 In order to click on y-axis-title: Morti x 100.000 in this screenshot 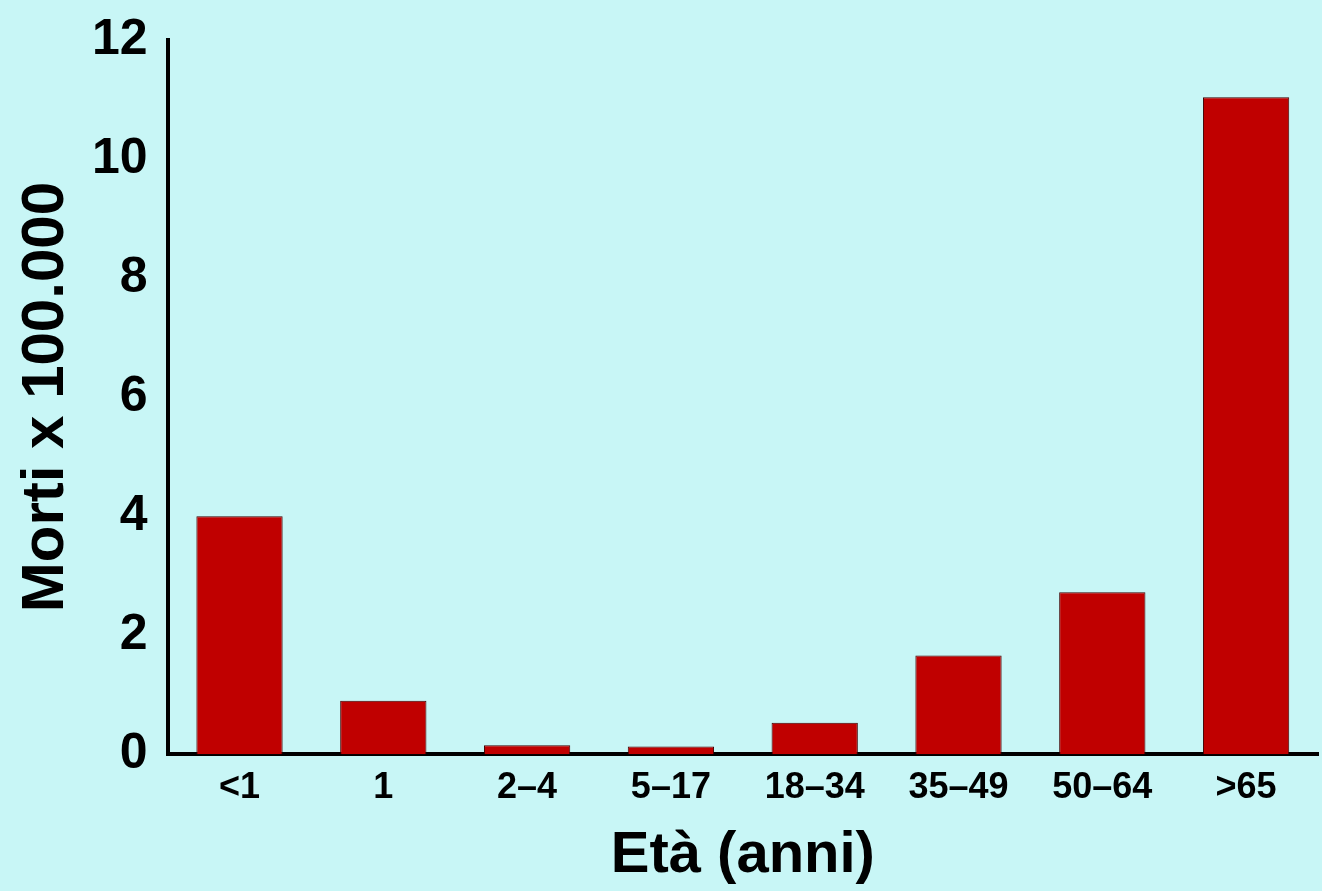, I will do `click(42, 397)`.